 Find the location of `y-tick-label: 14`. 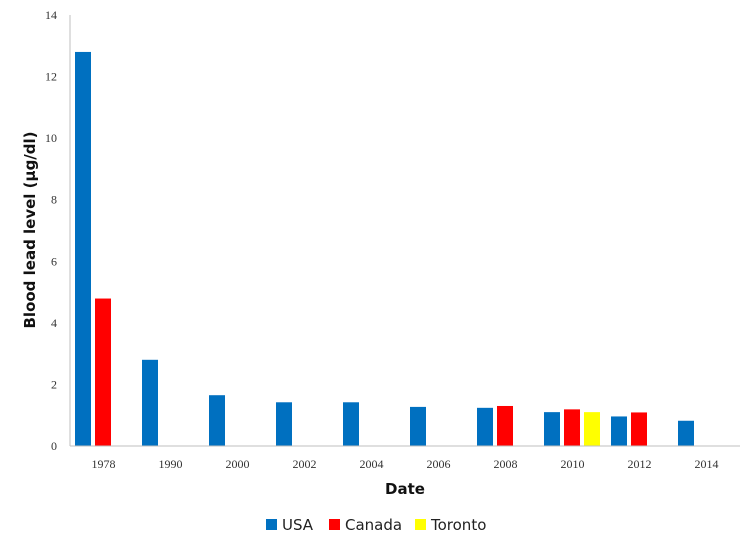

y-tick-label: 14 is located at coordinates (51, 15).